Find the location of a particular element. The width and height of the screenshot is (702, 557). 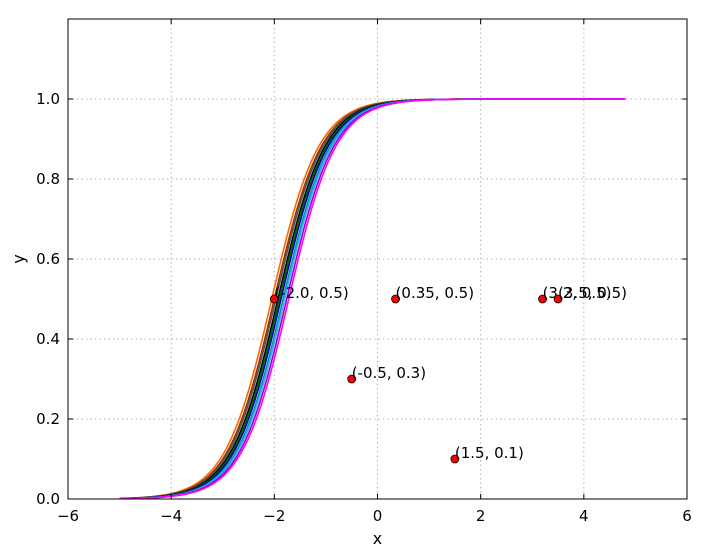

y-tick-label: 0.6 is located at coordinates (48, 259).